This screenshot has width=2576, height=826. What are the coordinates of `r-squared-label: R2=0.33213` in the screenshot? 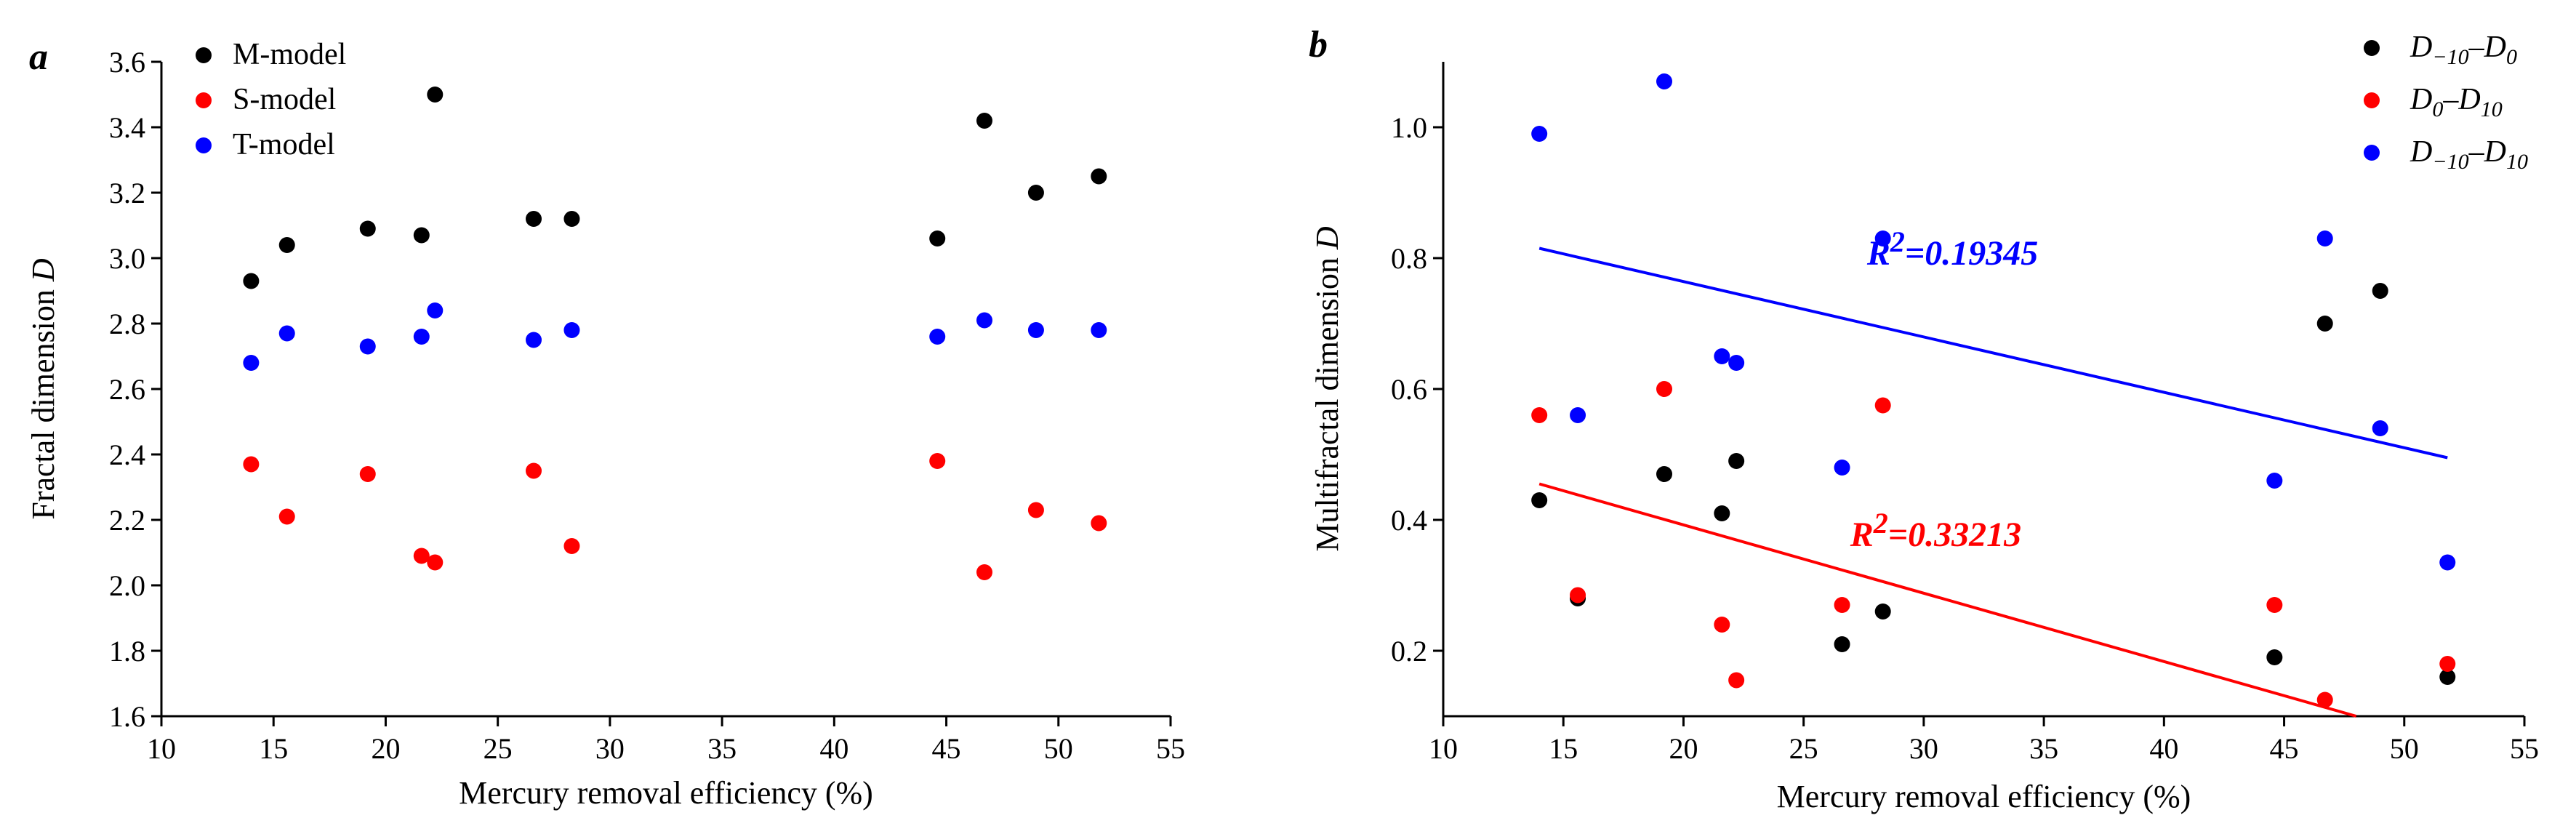 It's located at (1936, 530).